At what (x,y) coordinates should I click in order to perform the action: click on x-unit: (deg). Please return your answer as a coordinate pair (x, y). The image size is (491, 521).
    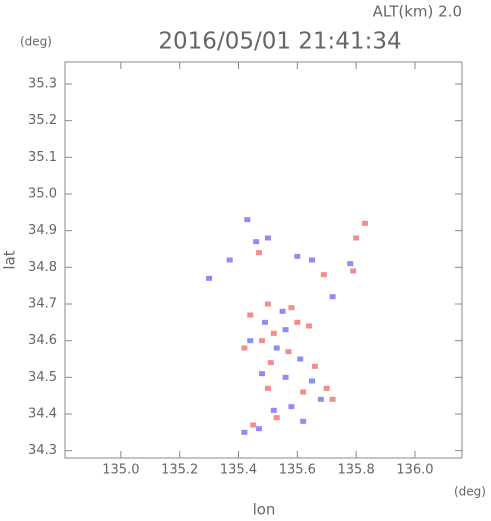
    Looking at the image, I should click on (470, 492).